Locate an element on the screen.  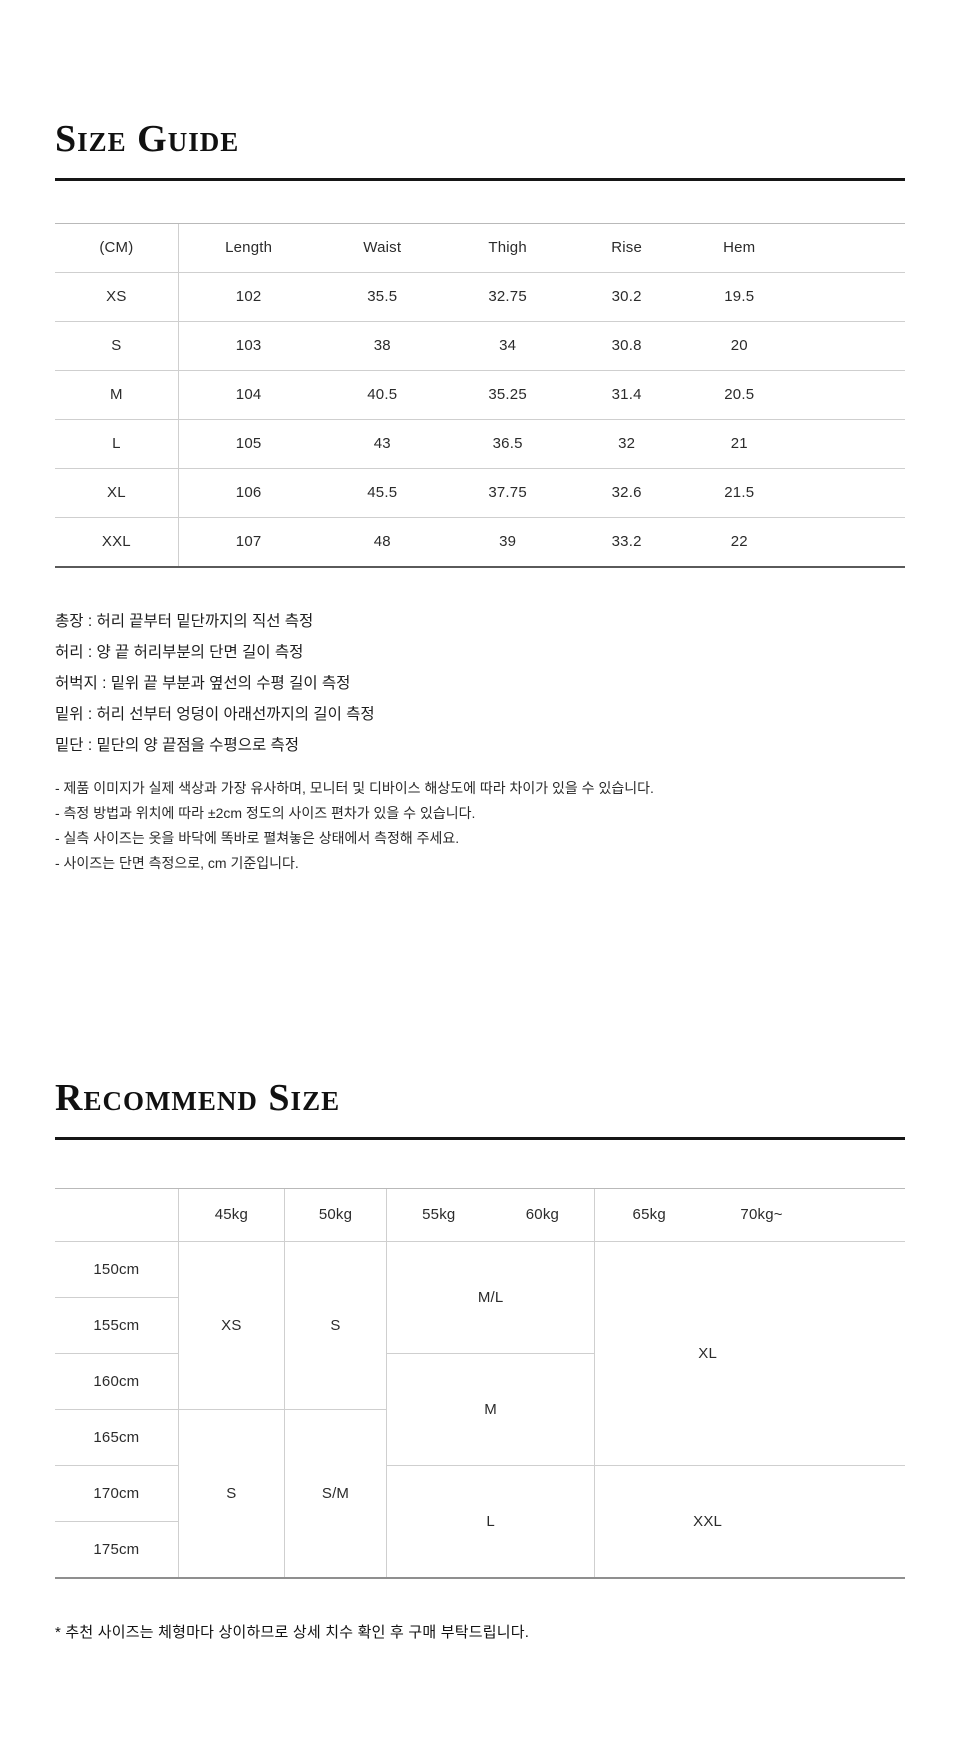
waist-value: 38 is located at coordinates (382, 346).